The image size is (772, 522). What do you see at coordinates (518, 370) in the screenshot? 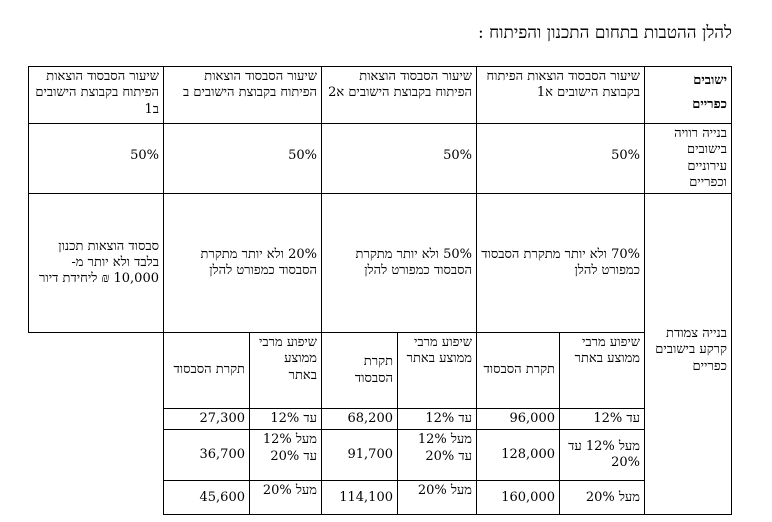
I see `sub-header-a1-ceiling: תקרת הסבסוד` at bounding box center [518, 370].